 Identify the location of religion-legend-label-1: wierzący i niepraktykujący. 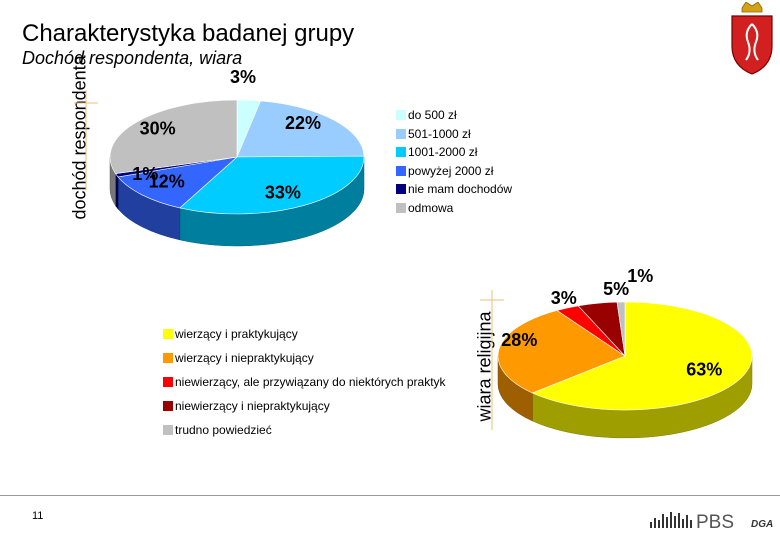
(244, 358).